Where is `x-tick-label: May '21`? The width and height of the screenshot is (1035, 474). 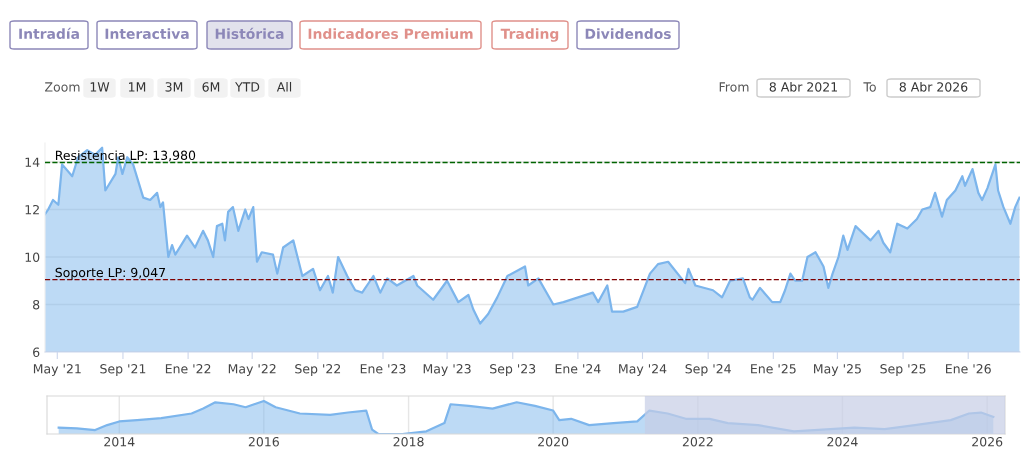 x-tick-label: May '21 is located at coordinates (57, 370).